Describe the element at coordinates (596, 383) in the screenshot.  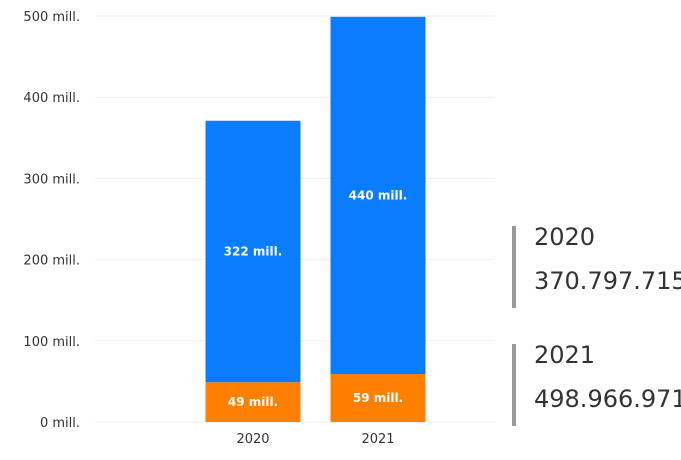
I see `card-2021: 2021 498.966.971` at that location.